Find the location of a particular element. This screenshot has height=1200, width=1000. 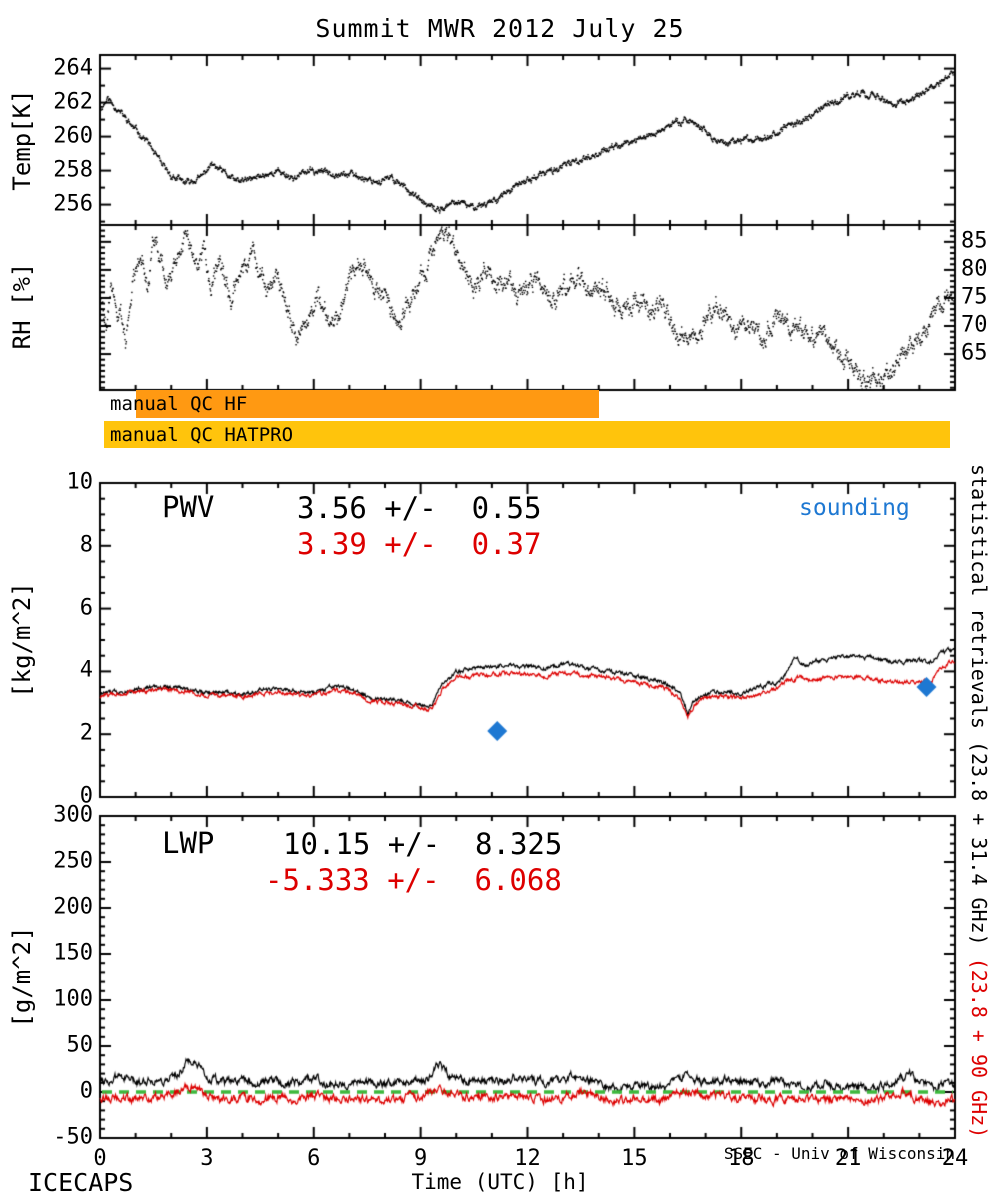

x-tick-label: 3 is located at coordinates (207, 1158).